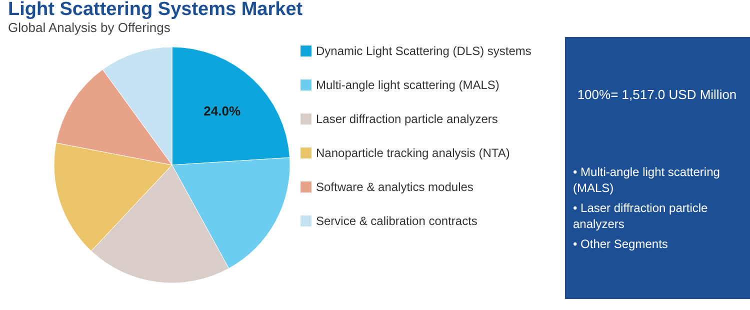 Image resolution: width=750 pixels, height=310 pixels. What do you see at coordinates (408, 85) in the screenshot?
I see `legend-label: Multi-angle light scattering (MALS)` at bounding box center [408, 85].